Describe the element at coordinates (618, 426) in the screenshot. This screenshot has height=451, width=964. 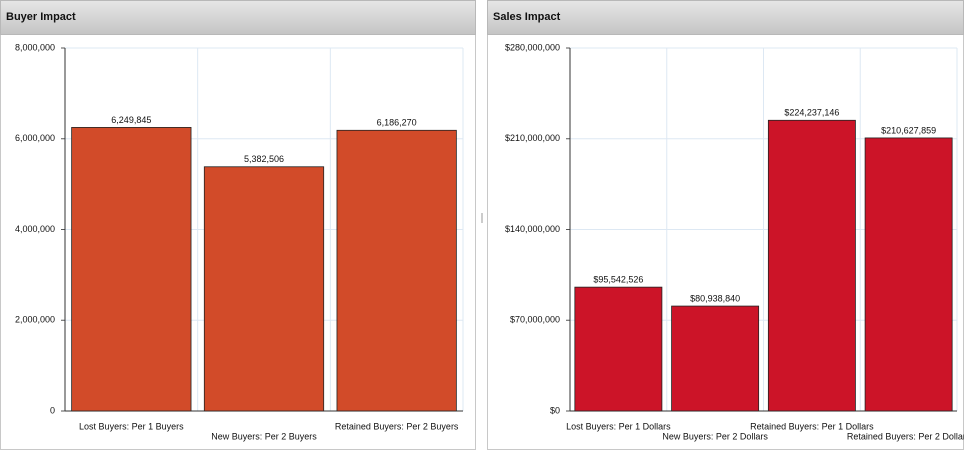
I see `x-tick-label: Lost Buyers: Per 1 Dollars` at that location.